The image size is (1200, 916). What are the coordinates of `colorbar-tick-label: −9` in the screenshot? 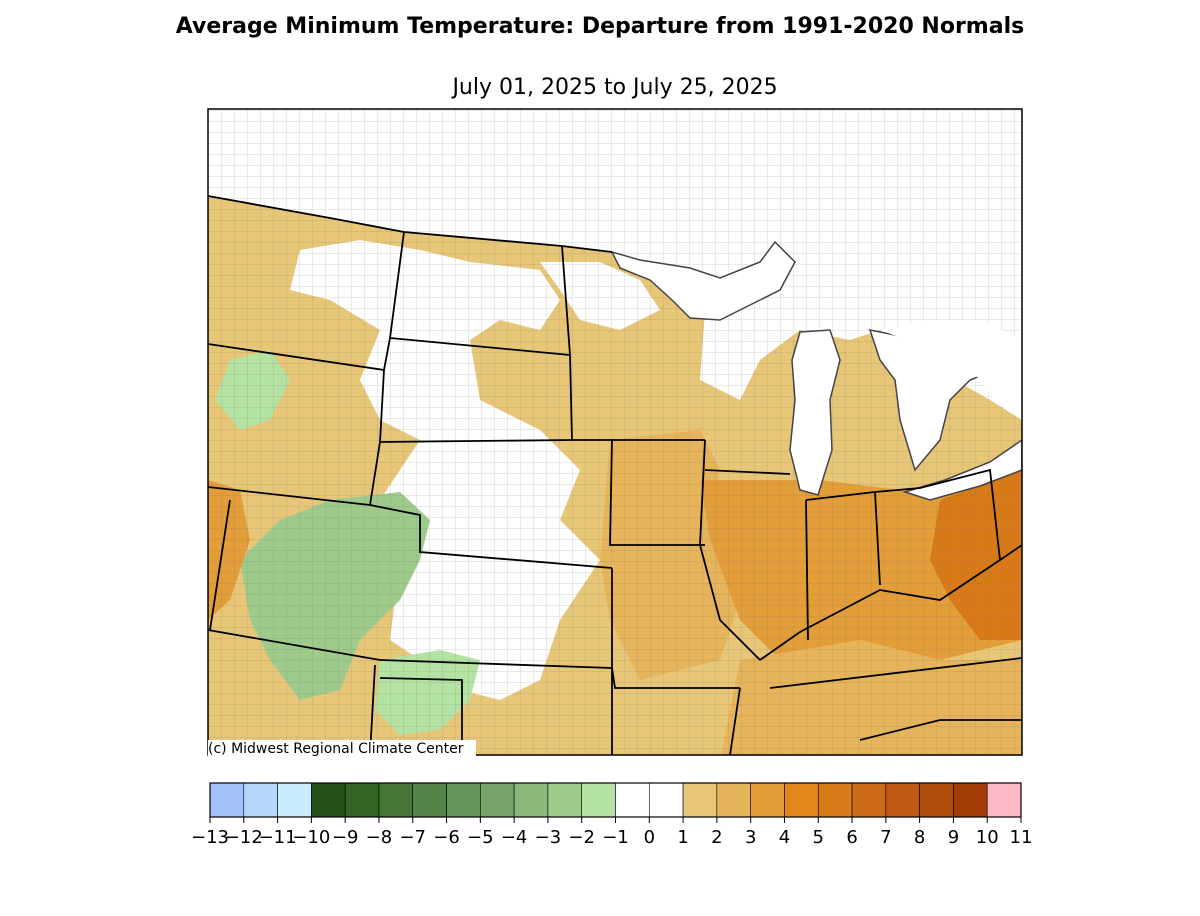 It's located at (345, 837).